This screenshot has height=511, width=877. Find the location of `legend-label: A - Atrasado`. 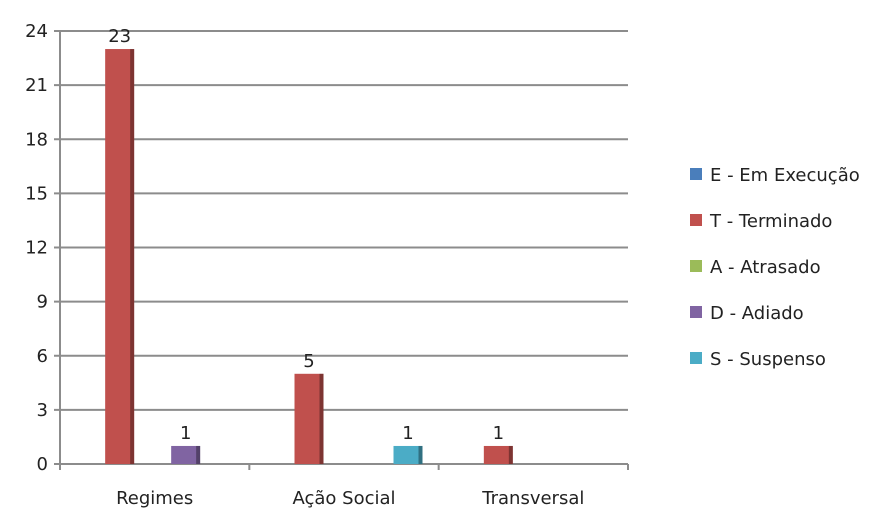

legend-label: A - Atrasado is located at coordinates (765, 267).